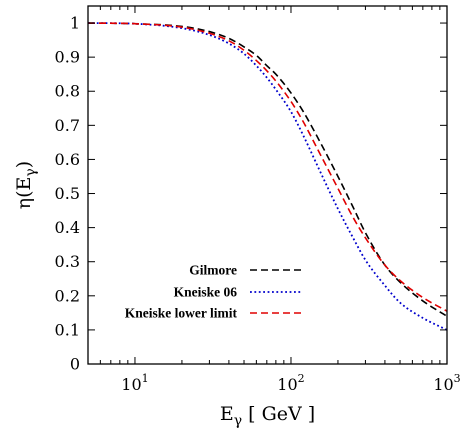  Describe the element at coordinates (31, 172) in the screenshot. I see `y-axis-label-sub: γ` at that location.